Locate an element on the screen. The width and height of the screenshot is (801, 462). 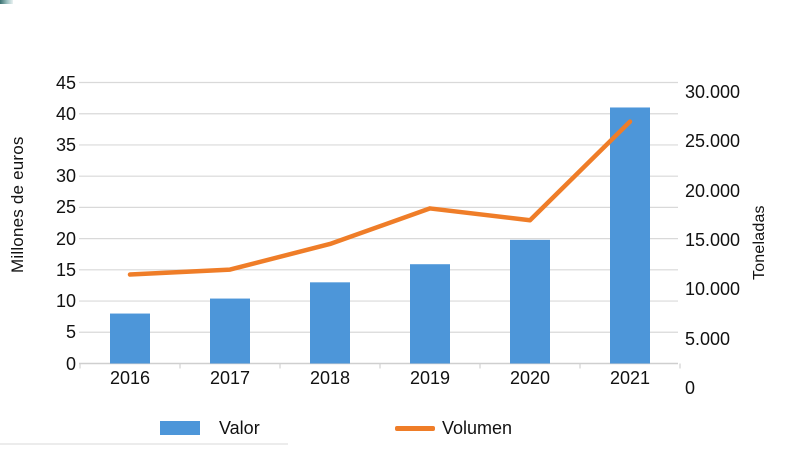
x-axis-label-2021: 2021 is located at coordinates (630, 378).